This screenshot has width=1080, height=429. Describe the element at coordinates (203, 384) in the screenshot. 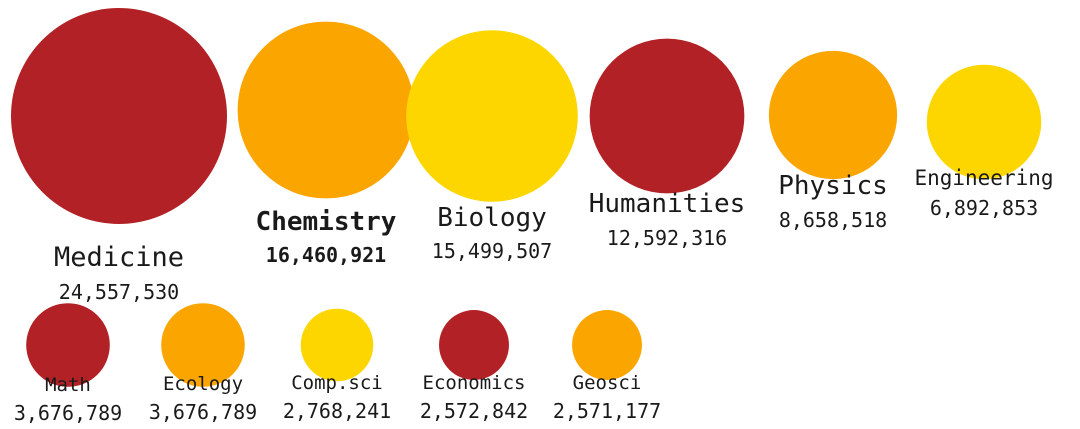

I see `bubble-name-ecology: Ecology` at that location.